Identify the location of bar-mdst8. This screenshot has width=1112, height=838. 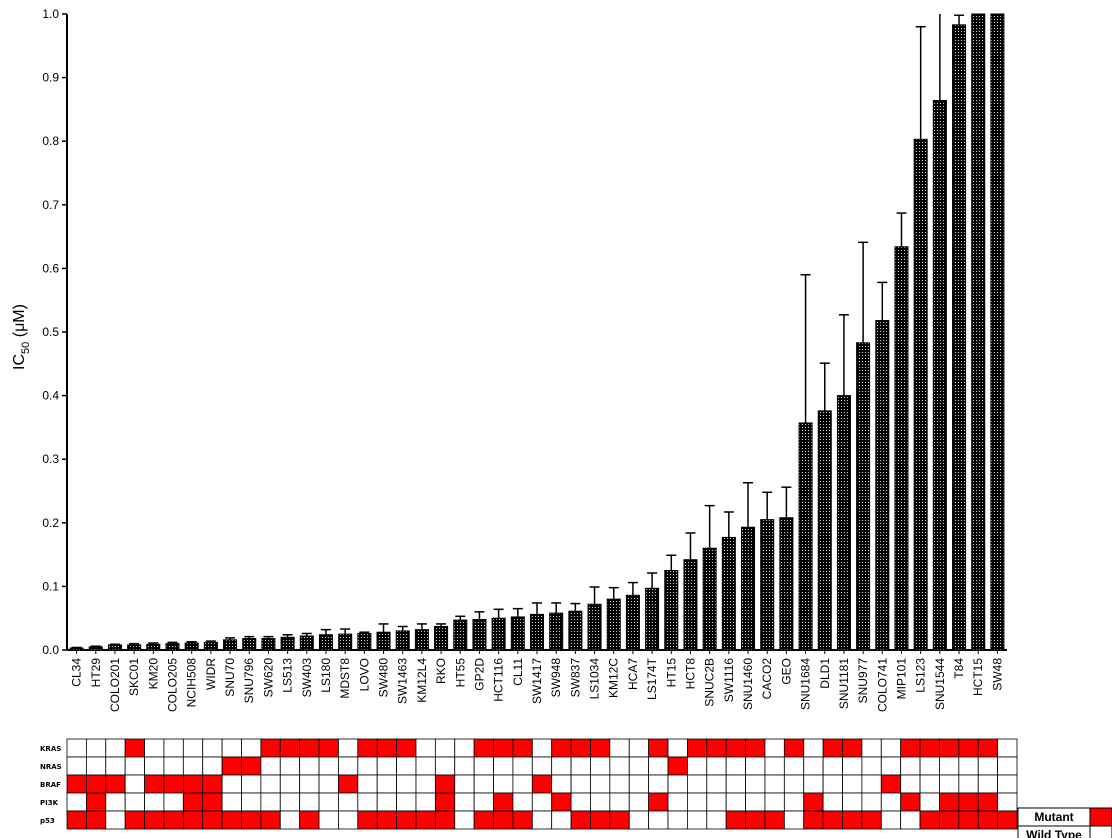
(345, 642).